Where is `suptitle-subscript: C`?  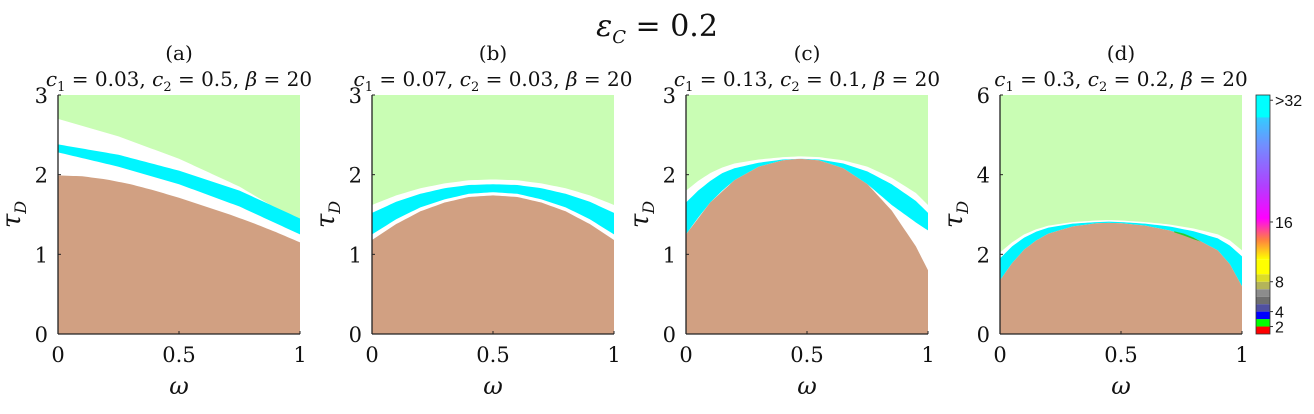 suptitle-subscript: C is located at coordinates (619, 37).